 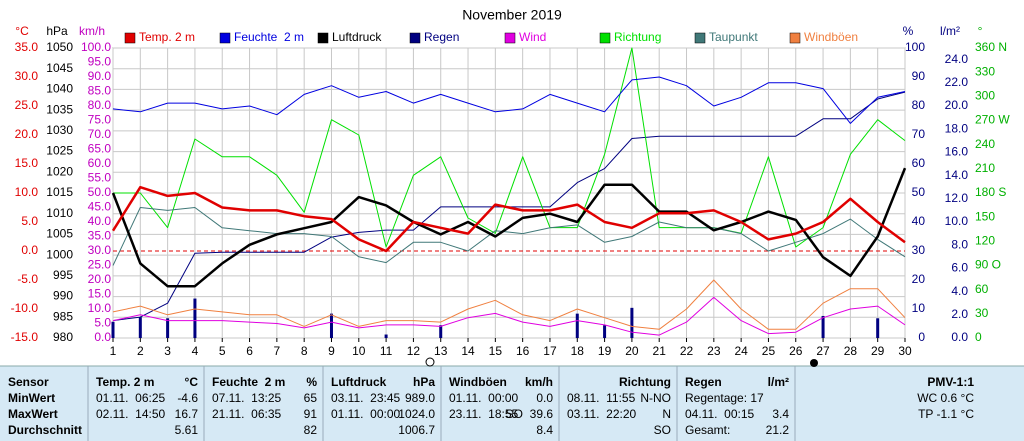 What do you see at coordinates (483, 414) in the screenshot?
I see `table-cell: 23.11. 18:55` at bounding box center [483, 414].